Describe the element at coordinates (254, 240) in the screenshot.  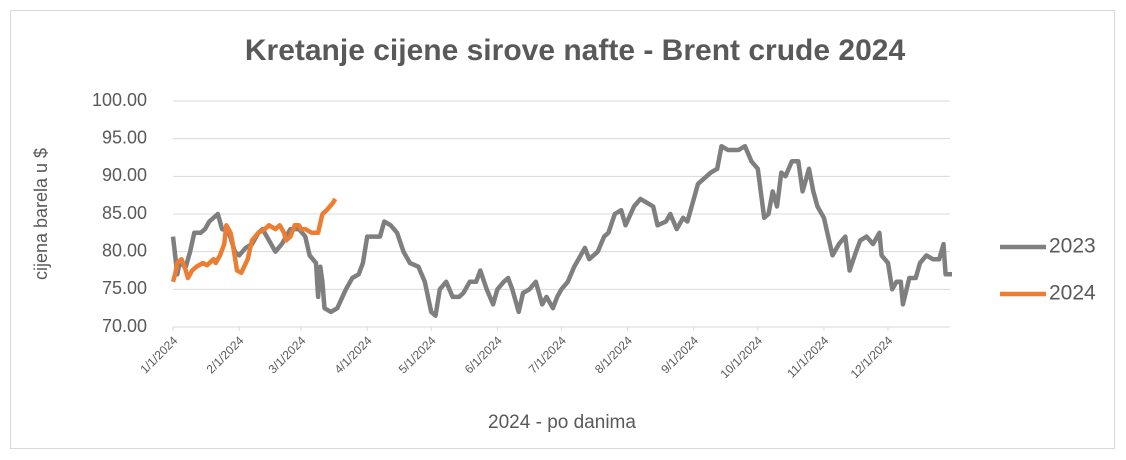
I see `series-line` at that location.